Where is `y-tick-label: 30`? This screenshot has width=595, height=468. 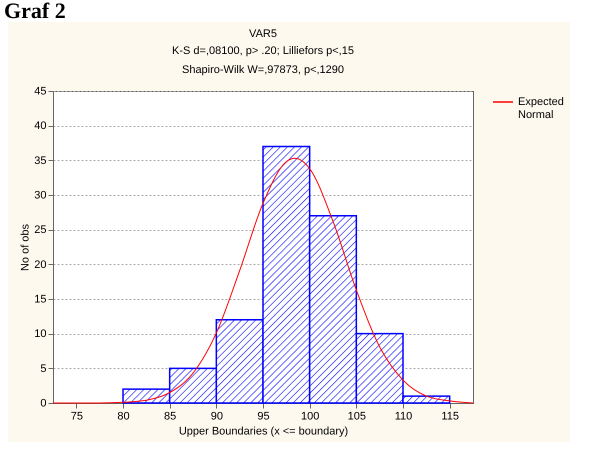 y-tick-label: 30 is located at coordinates (40, 196).